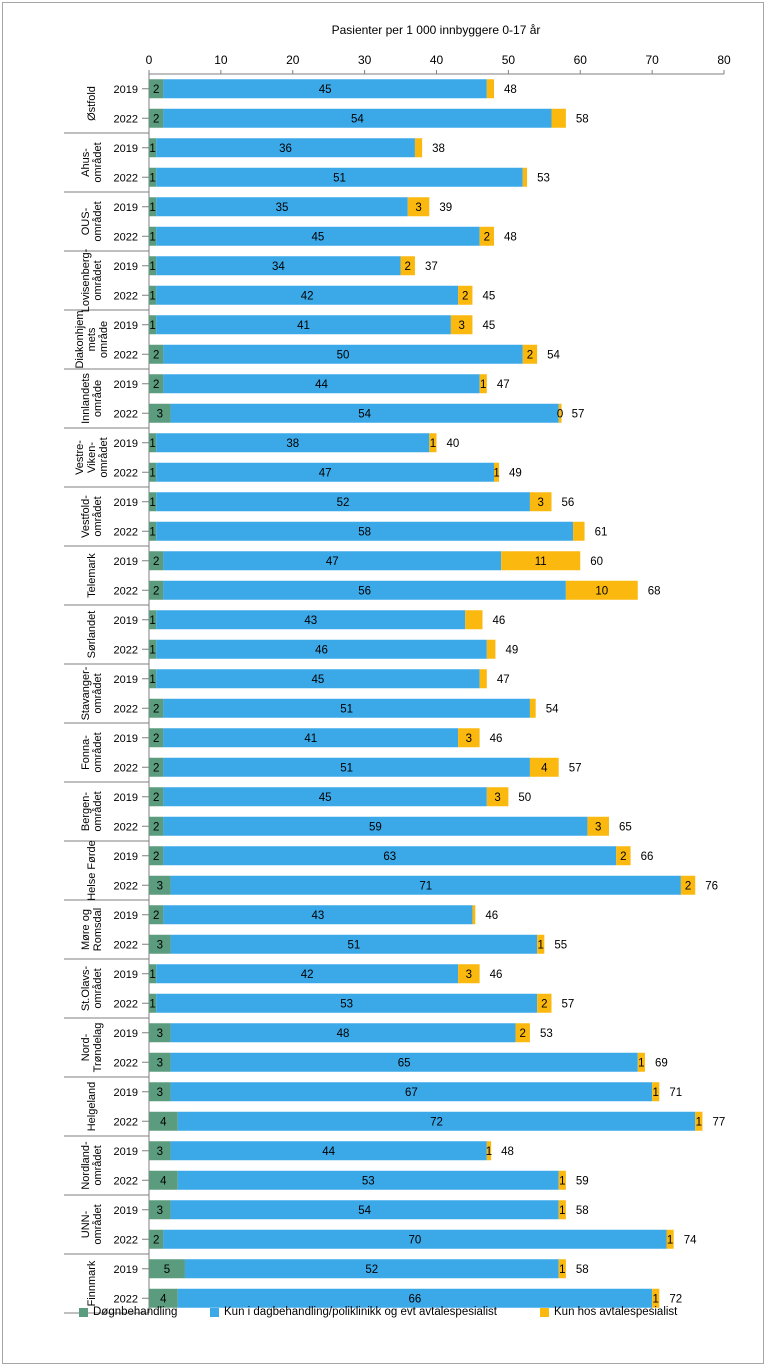 The width and height of the screenshot is (768, 1368). Describe the element at coordinates (497, 798) in the screenshot. I see `data-label-avtale: 3` at that location.